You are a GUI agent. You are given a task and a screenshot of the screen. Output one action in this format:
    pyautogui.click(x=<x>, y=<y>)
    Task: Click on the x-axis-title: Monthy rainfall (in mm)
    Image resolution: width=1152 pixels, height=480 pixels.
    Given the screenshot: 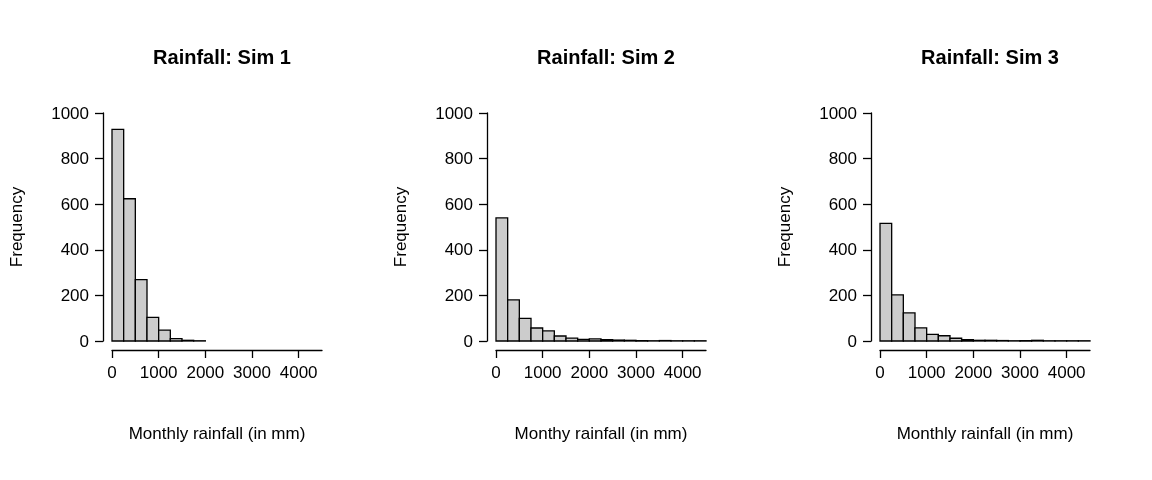 What is the action you would take?
    pyautogui.click(x=601, y=433)
    